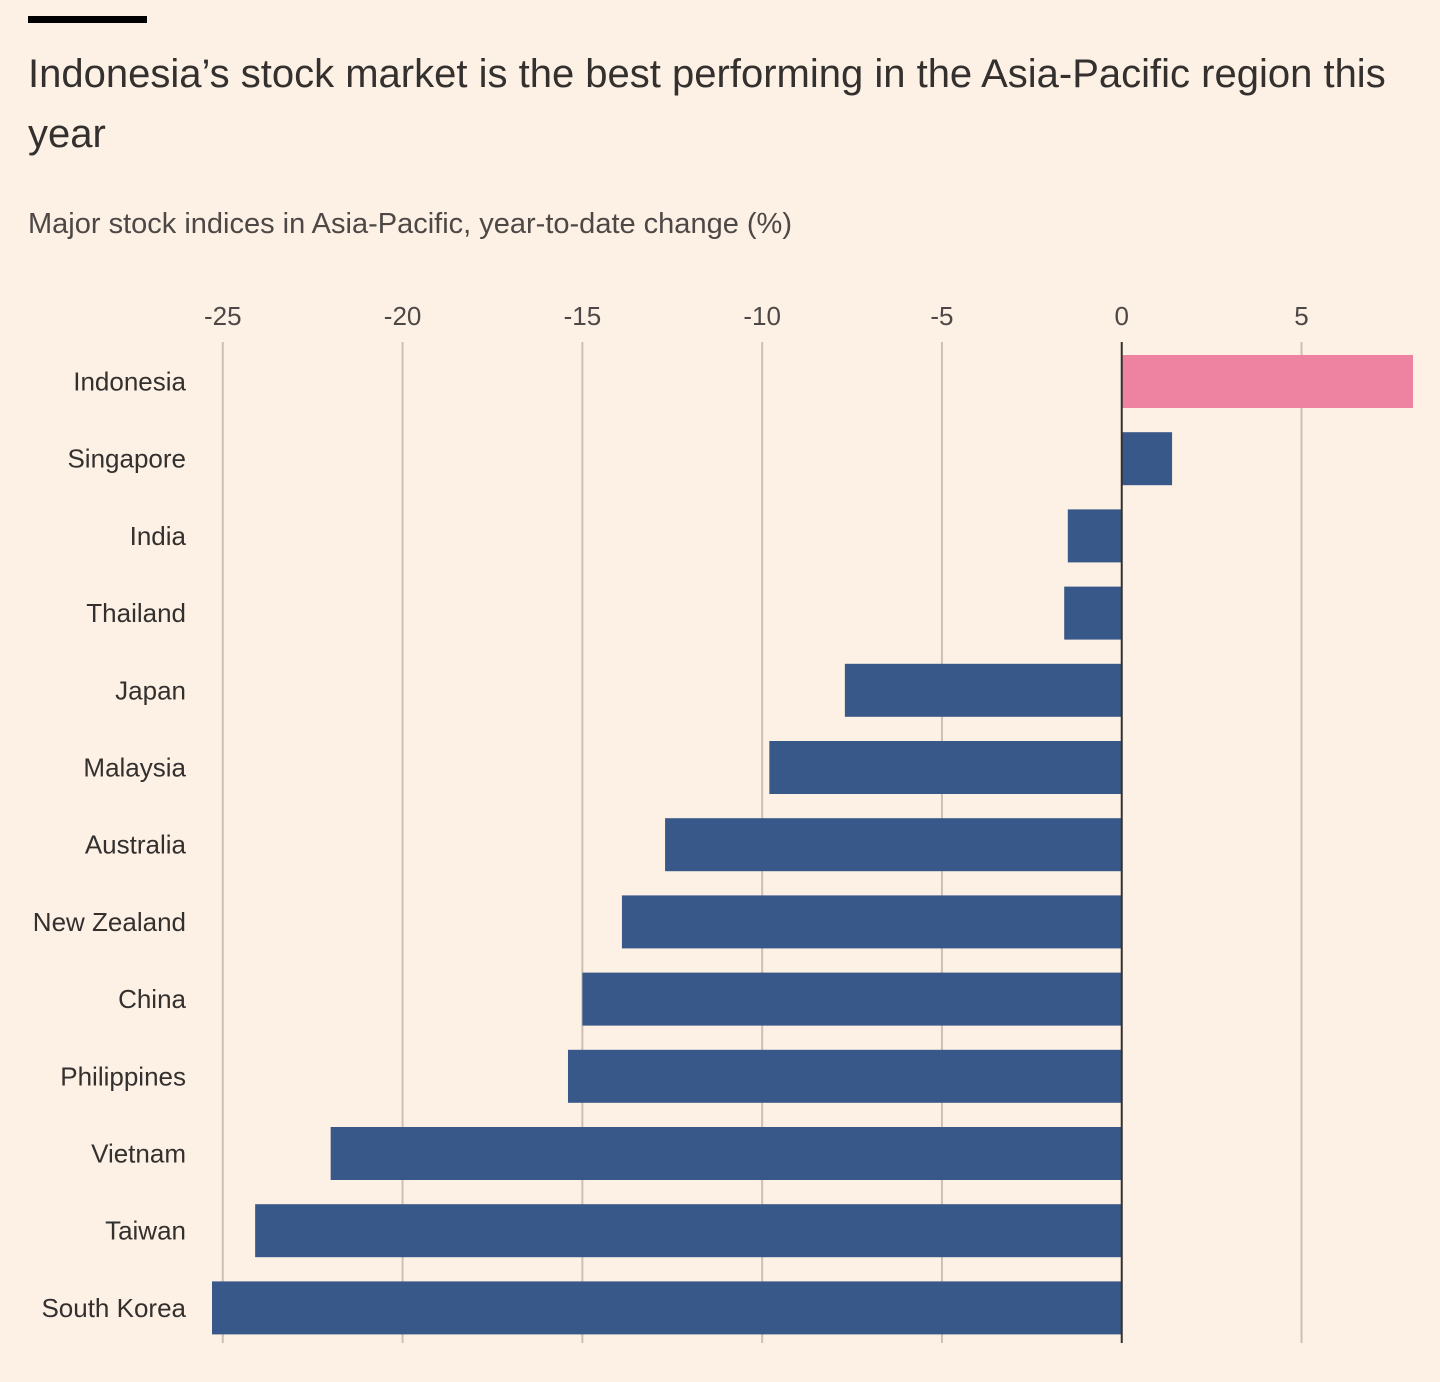 This screenshot has height=1382, width=1440. I want to click on x-tick-label: -5, so click(941, 316).